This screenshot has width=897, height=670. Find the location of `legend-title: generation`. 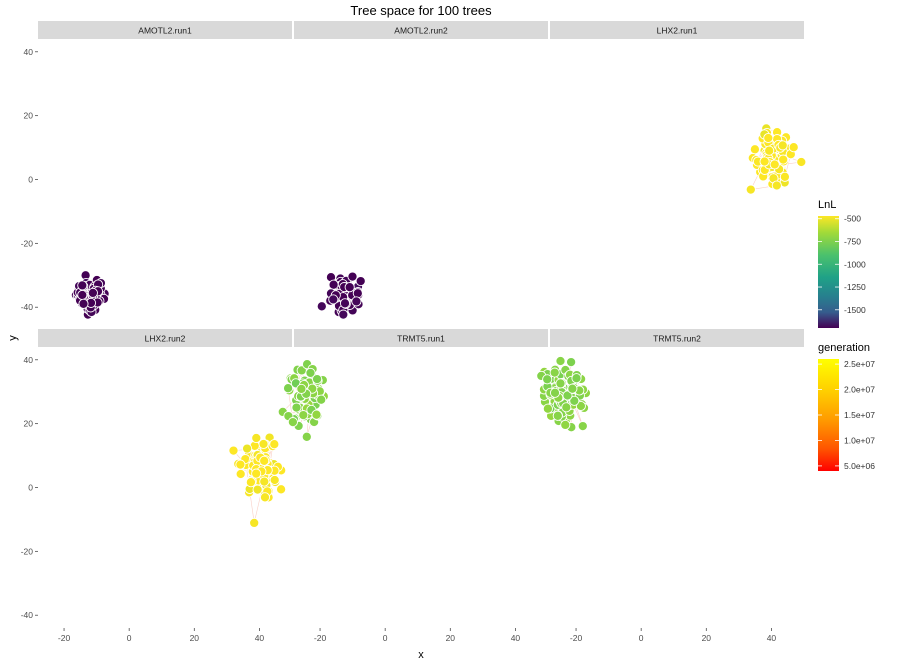

legend-title: generation is located at coordinates (844, 348).